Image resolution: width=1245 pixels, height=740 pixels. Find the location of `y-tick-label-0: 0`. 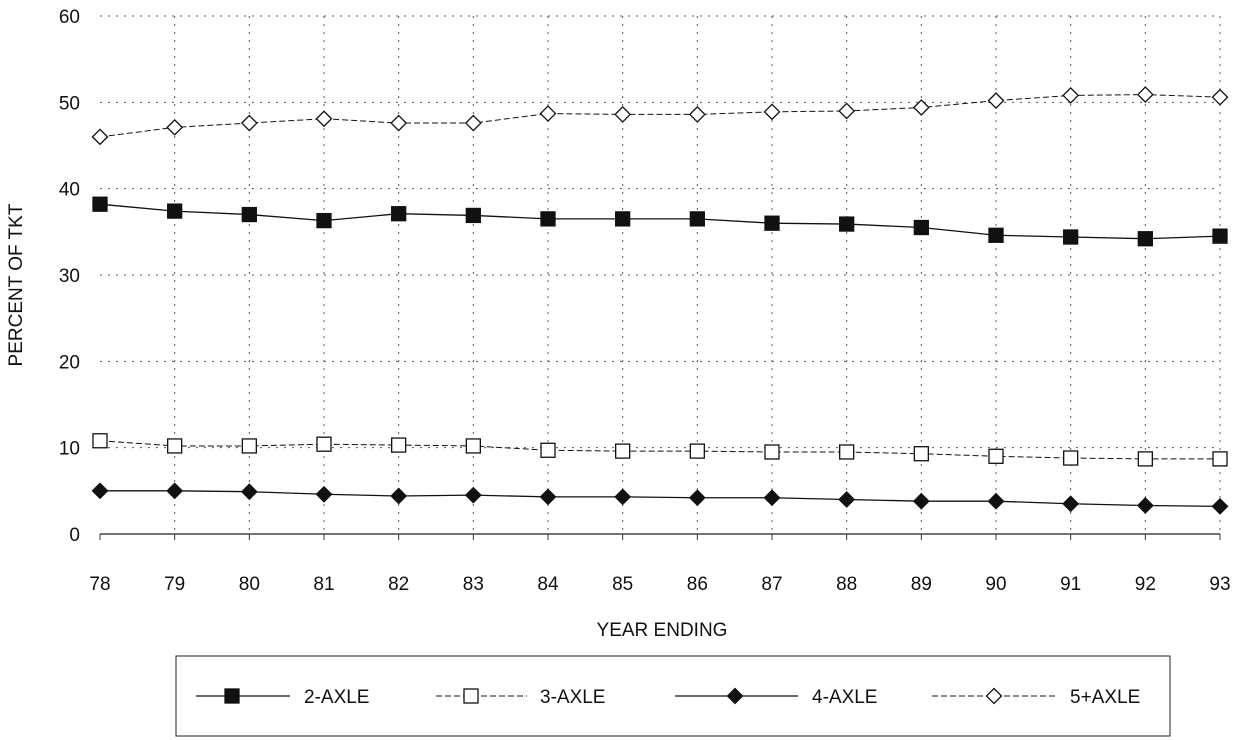

y-tick-label-0: 0 is located at coordinates (74, 535).